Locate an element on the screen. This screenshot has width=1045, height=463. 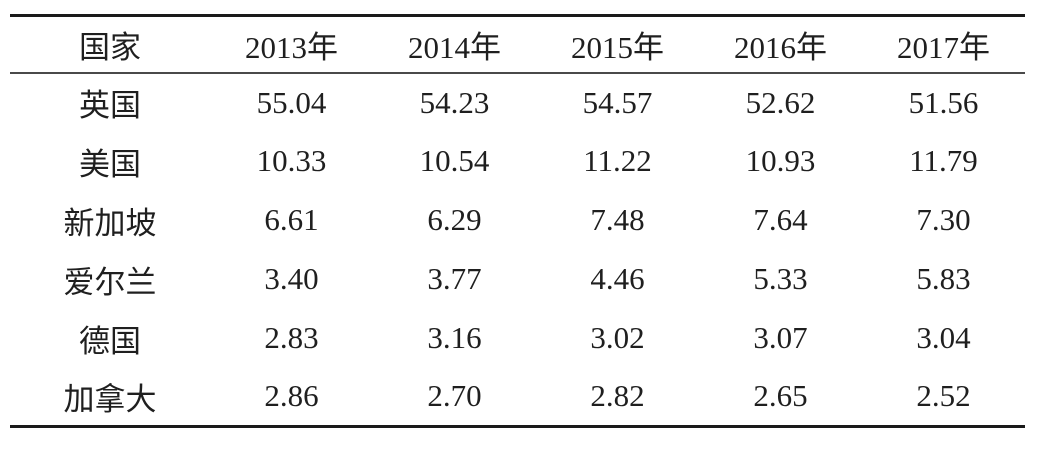
table-row-usa: 美国 10.33 10.54 11.22 10.93 11.79 is located at coordinates (517, 161).